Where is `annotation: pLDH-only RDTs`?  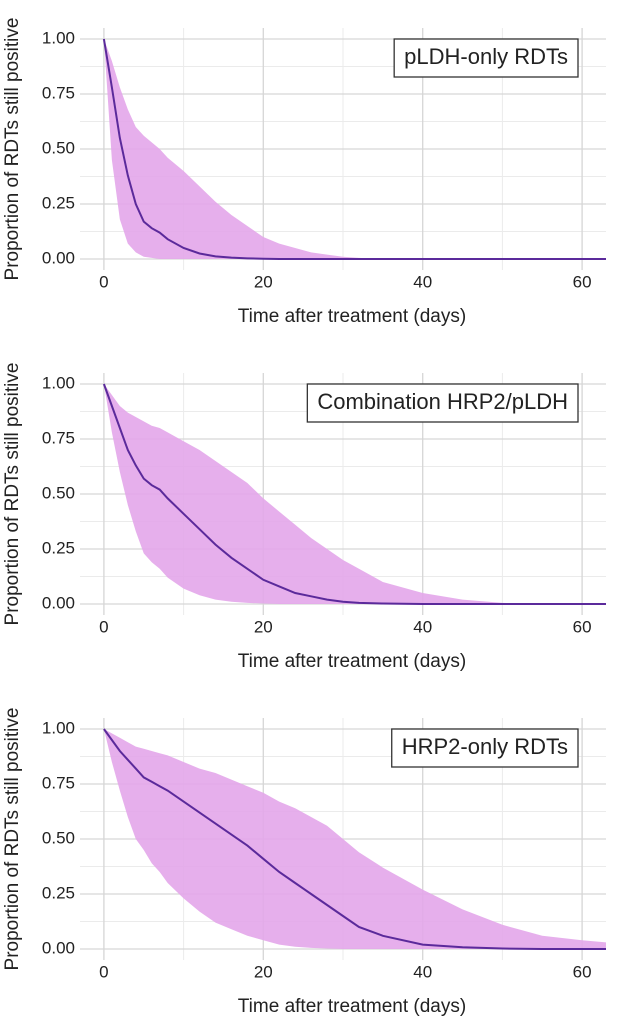
annotation: pLDH-only RDTs is located at coordinates (486, 56).